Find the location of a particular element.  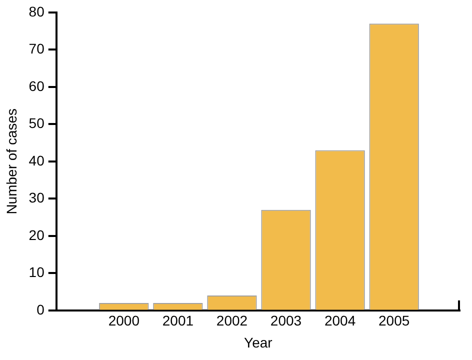

x-tick-label: 2000 is located at coordinates (124, 320).